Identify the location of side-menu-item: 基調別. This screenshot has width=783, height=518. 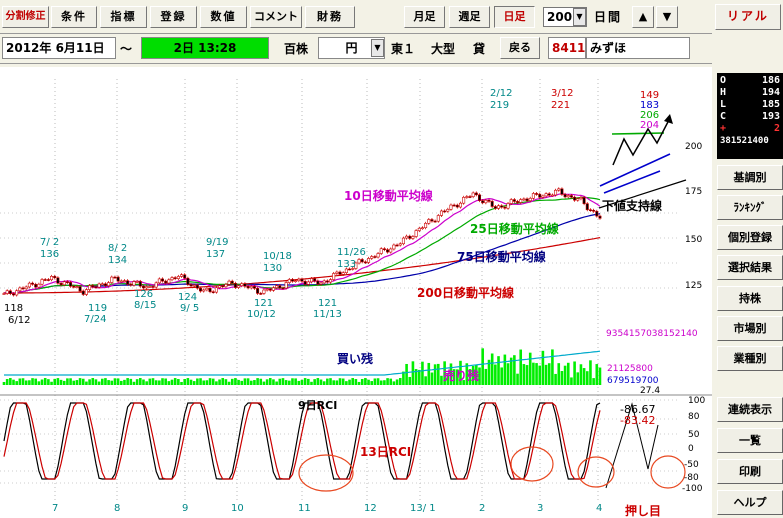
(750, 177).